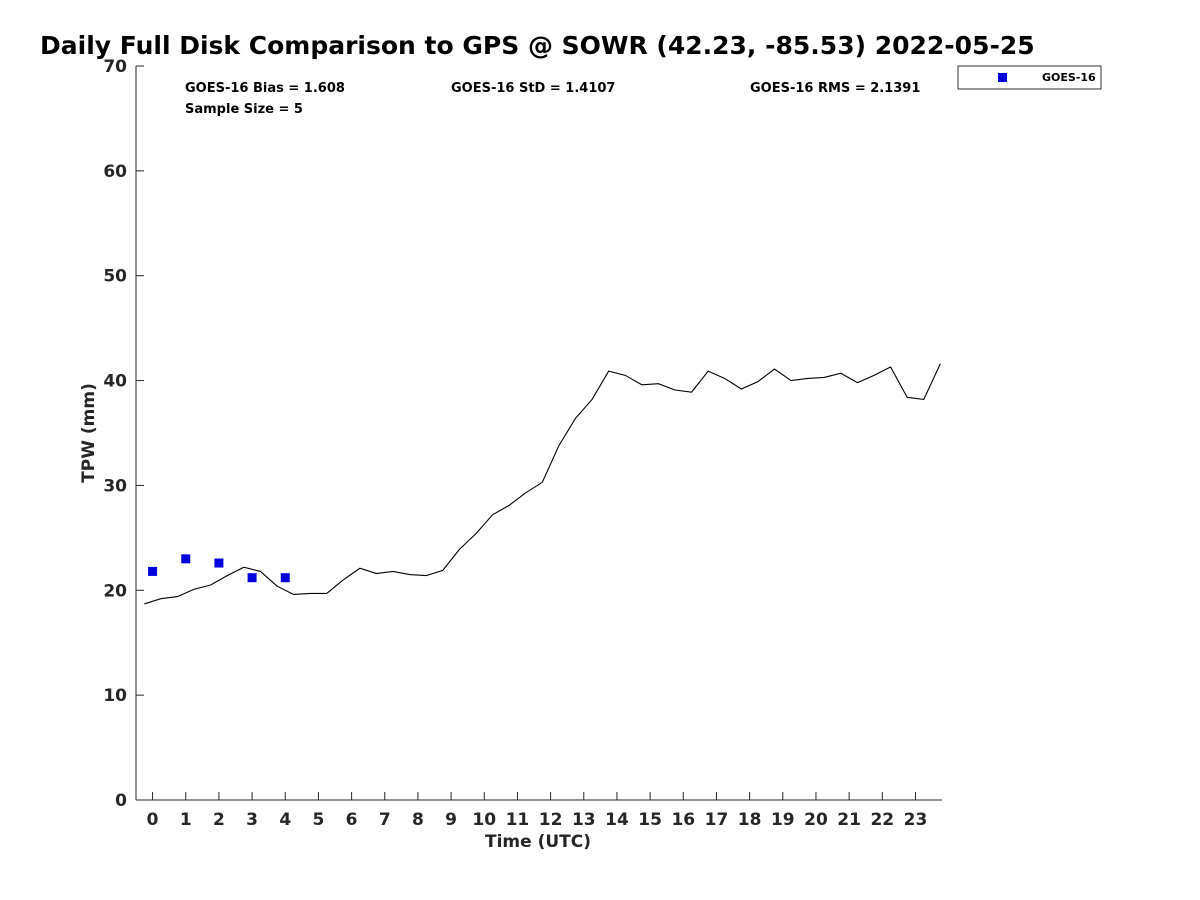  Describe the element at coordinates (538, 842) in the screenshot. I see `x-axis-label: Time (UTC)` at that location.